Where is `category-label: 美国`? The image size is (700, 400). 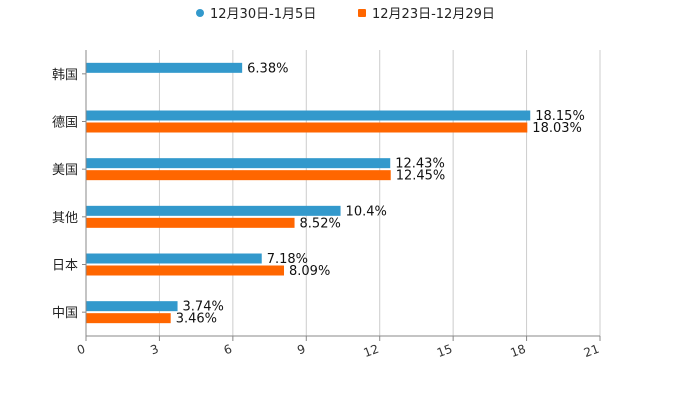
category-label: 美国 is located at coordinates (65, 170).